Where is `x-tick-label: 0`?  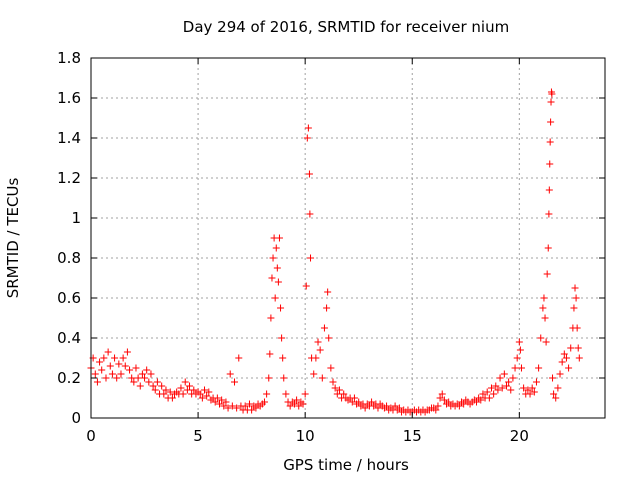
x-tick-label: 0 is located at coordinates (91, 436).